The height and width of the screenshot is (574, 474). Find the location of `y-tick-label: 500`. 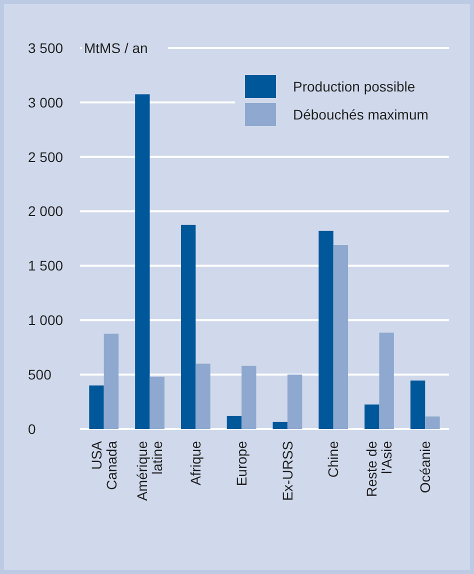

y-tick-label: 500 is located at coordinates (40, 374).